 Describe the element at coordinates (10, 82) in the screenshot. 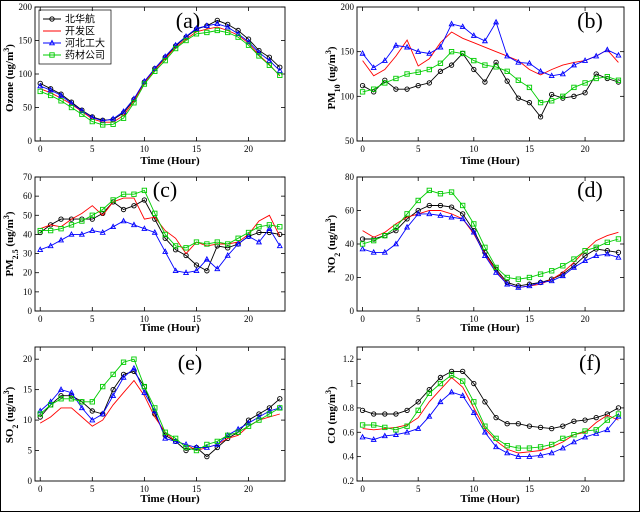

I see `y-axis-label-part: Ozone (ug/m` at that location.